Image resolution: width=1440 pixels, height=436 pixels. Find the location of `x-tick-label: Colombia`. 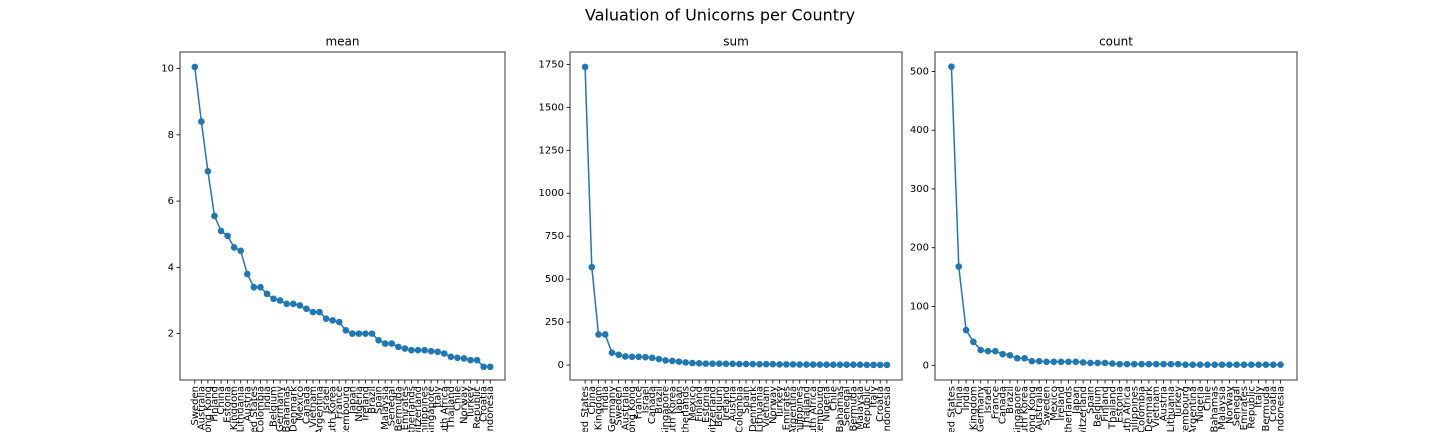

x-tick-label: Colombia is located at coordinates (739, 409).